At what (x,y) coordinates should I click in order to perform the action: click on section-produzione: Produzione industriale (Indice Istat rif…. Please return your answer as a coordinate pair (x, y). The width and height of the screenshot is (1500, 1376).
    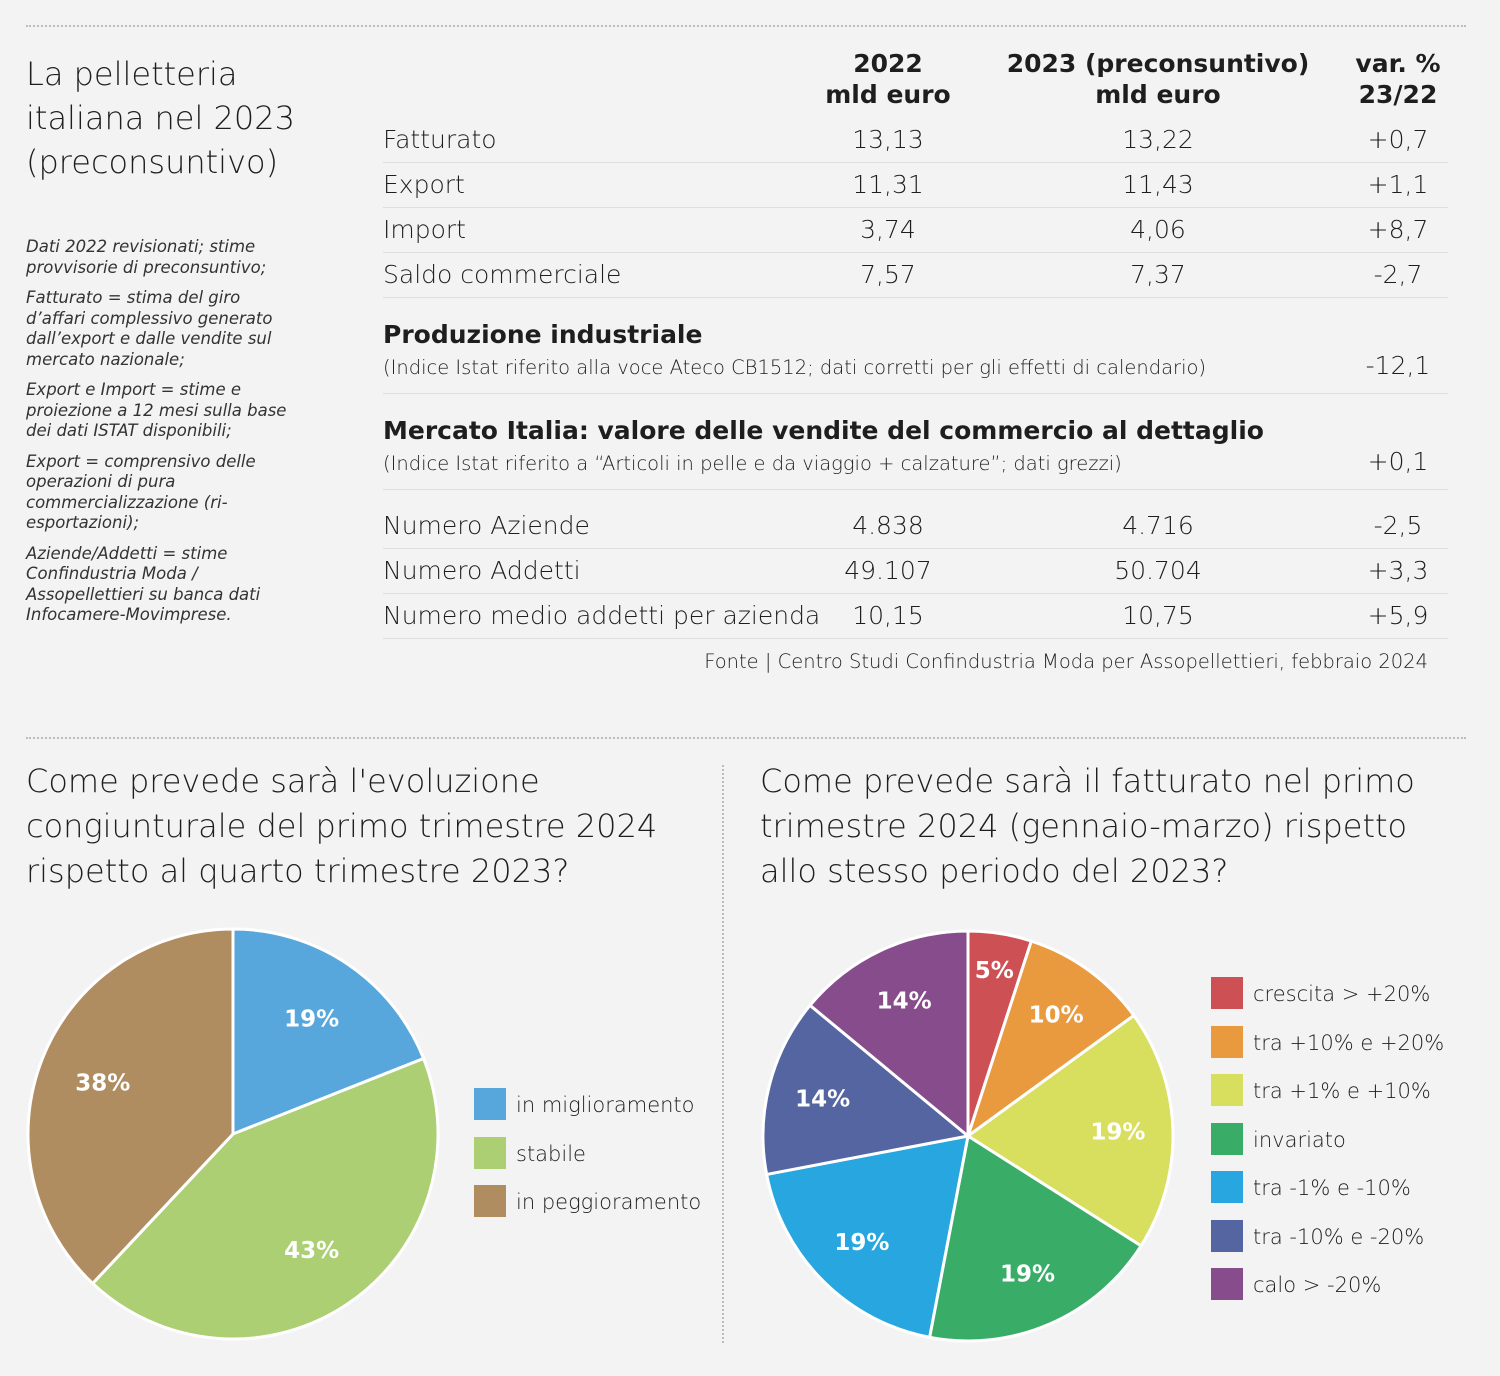
    Looking at the image, I should click on (915, 346).